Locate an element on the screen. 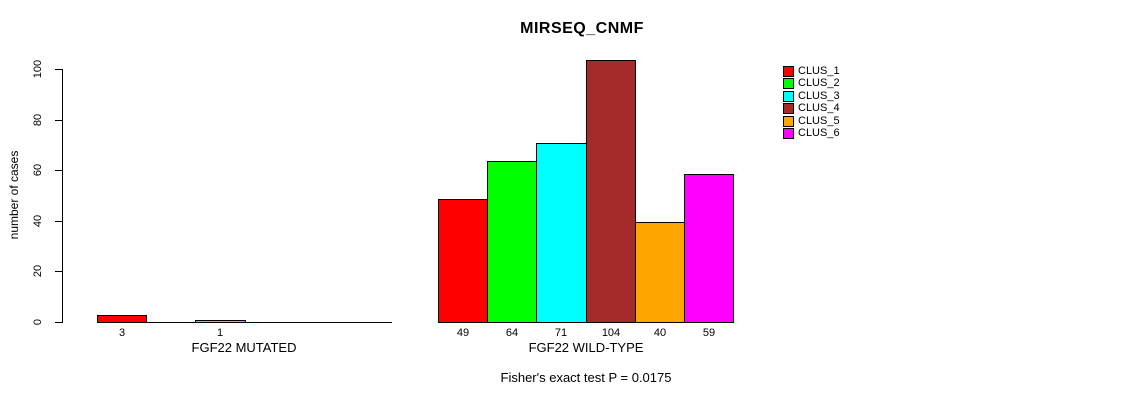 The height and width of the screenshot is (400, 1140). legend-label: CLUS_6 is located at coordinates (819, 133).